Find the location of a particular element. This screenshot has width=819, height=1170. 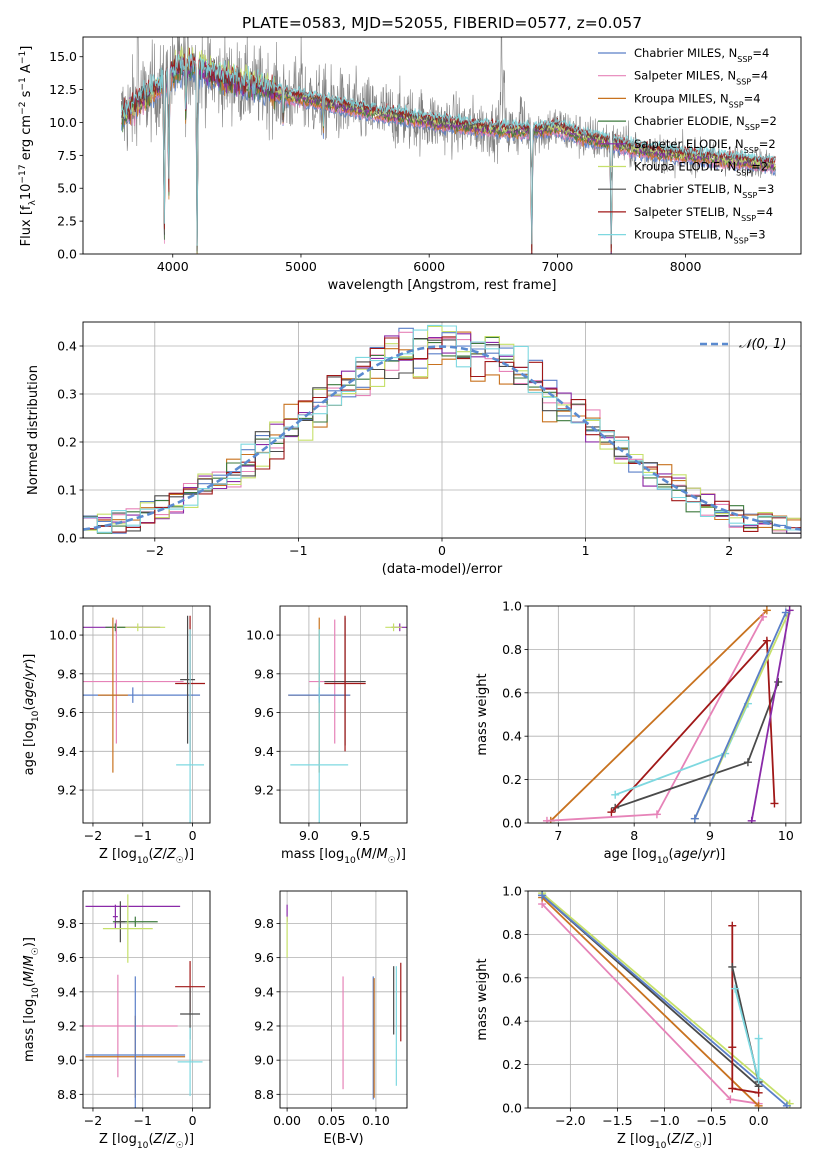

y-tick-label: 0.8 is located at coordinates (512, 934).